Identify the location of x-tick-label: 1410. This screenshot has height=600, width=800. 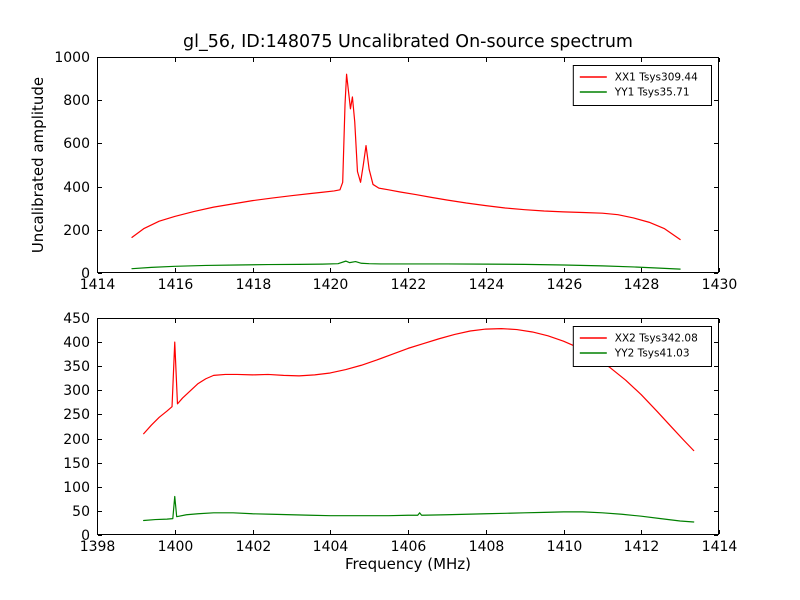
(565, 547).